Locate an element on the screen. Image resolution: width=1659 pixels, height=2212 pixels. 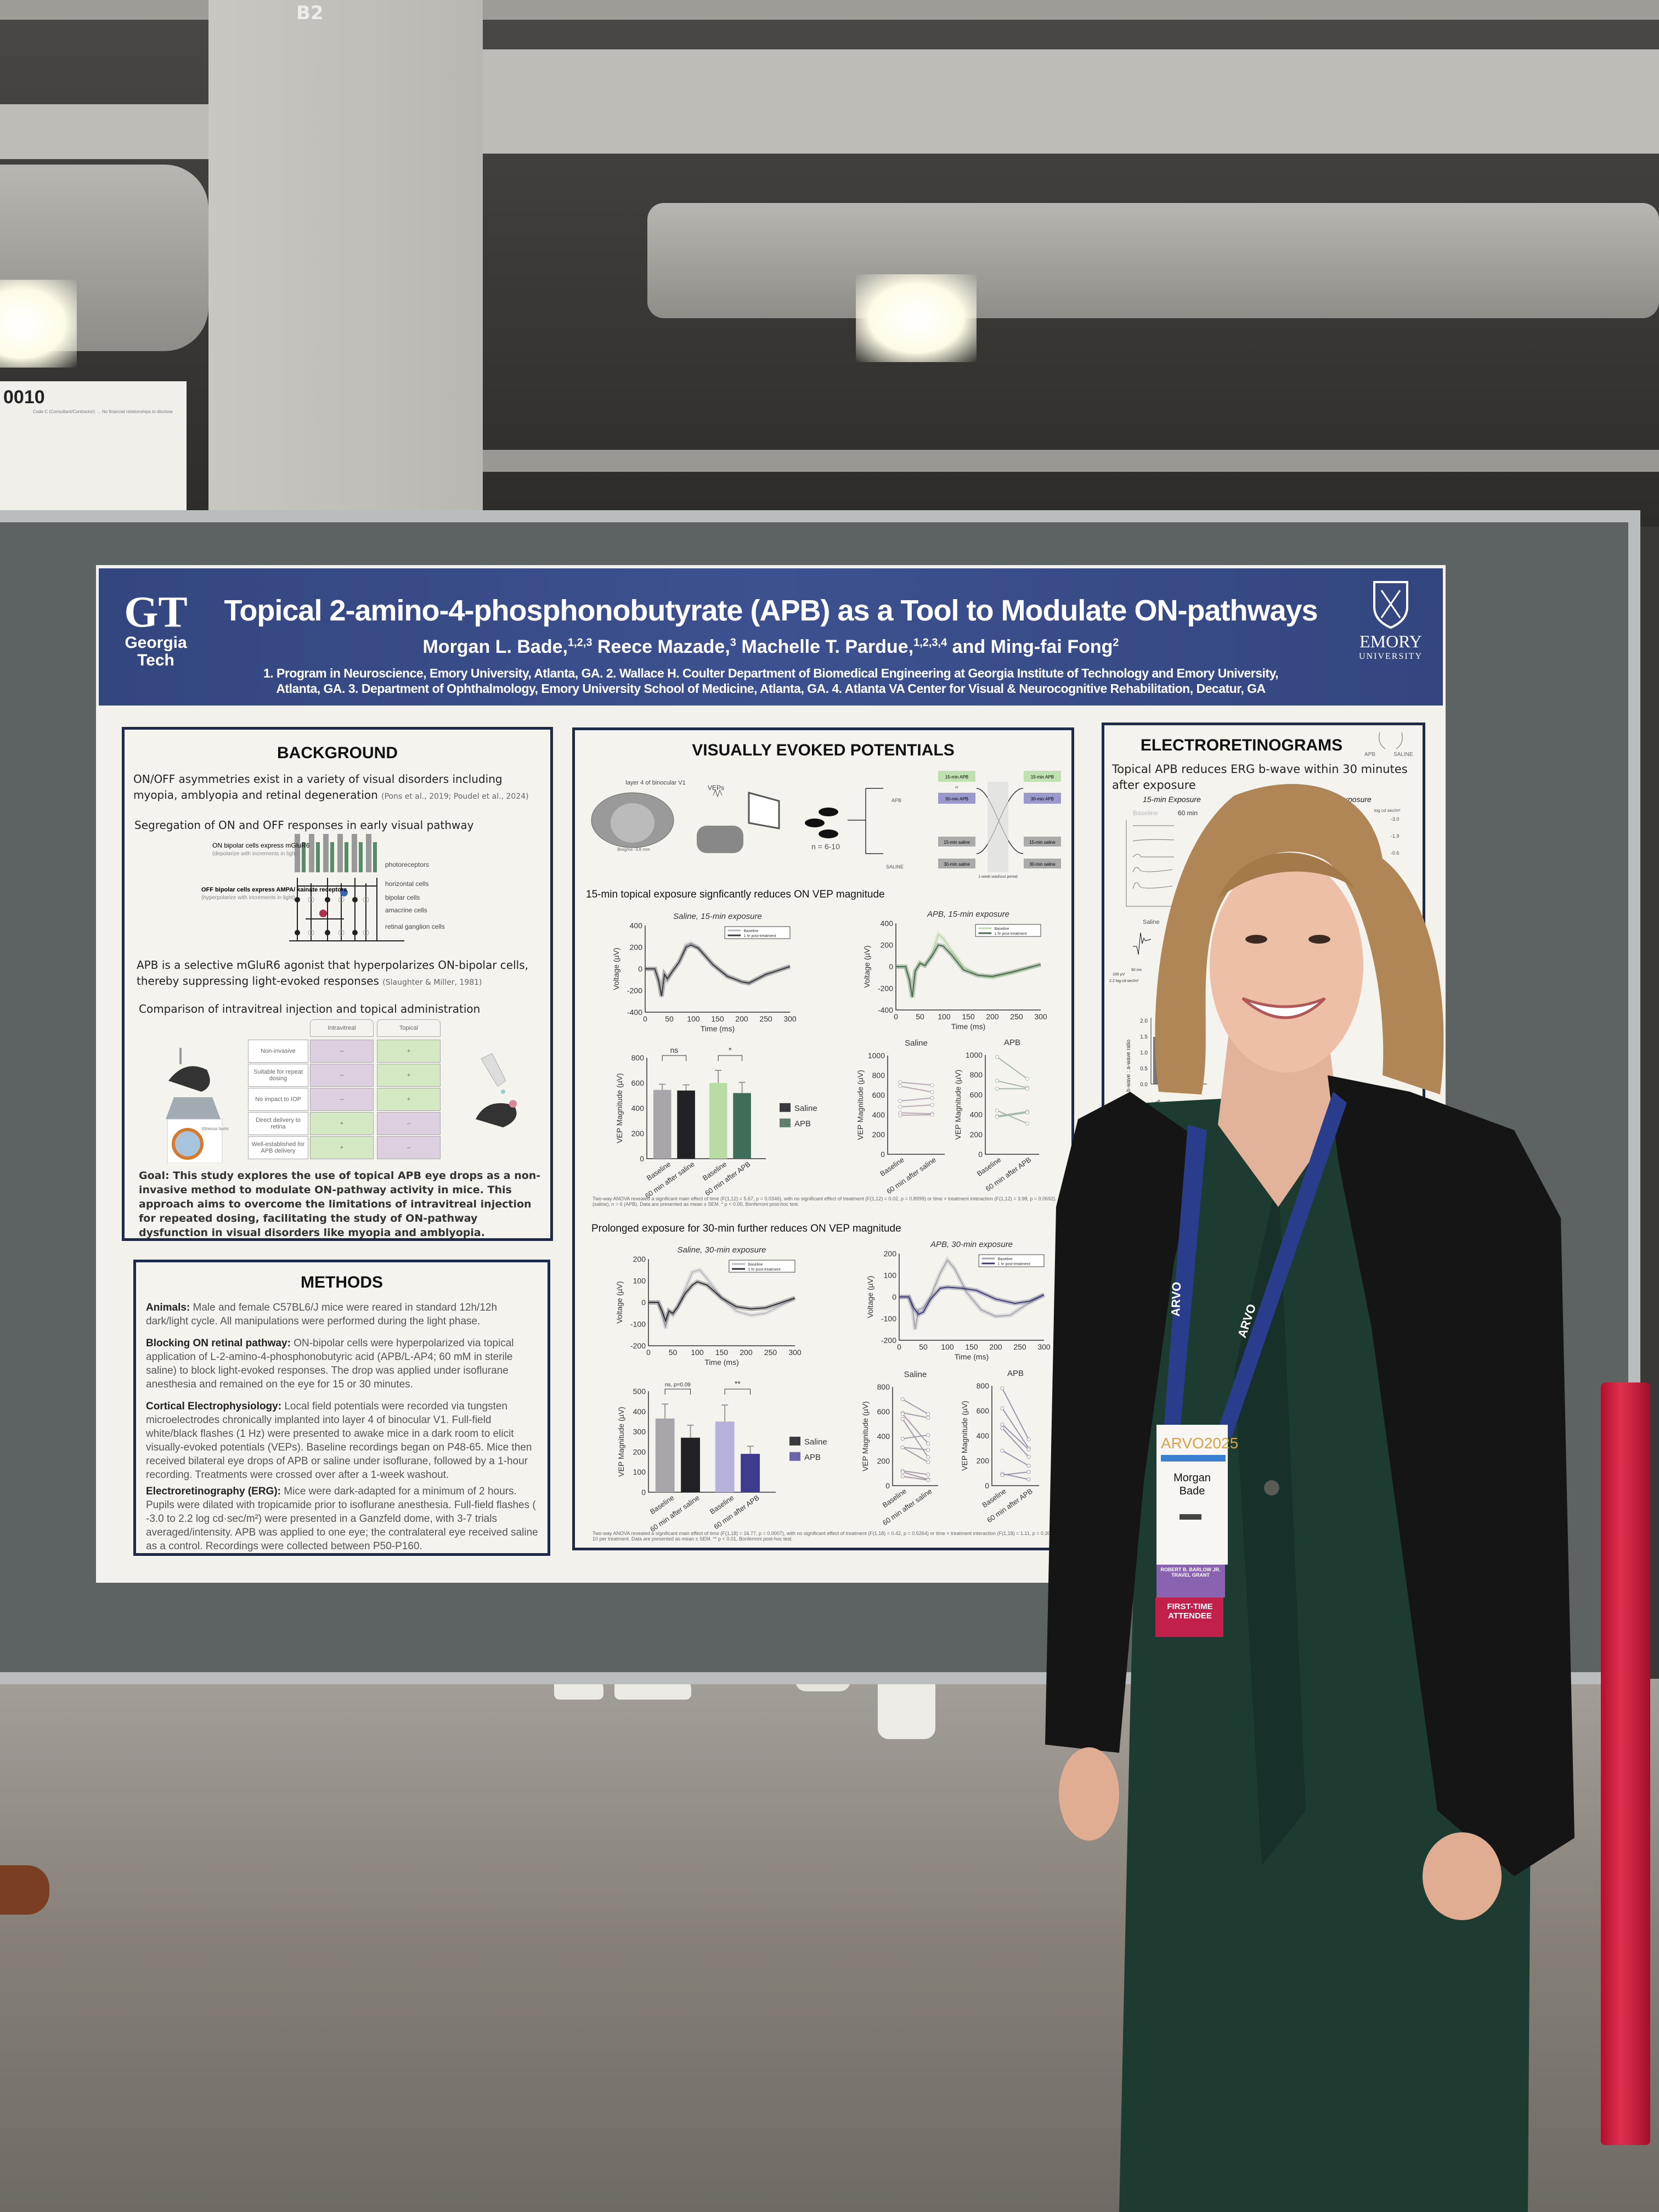
erg-column-label: 60 min is located at coordinates (1188, 813).